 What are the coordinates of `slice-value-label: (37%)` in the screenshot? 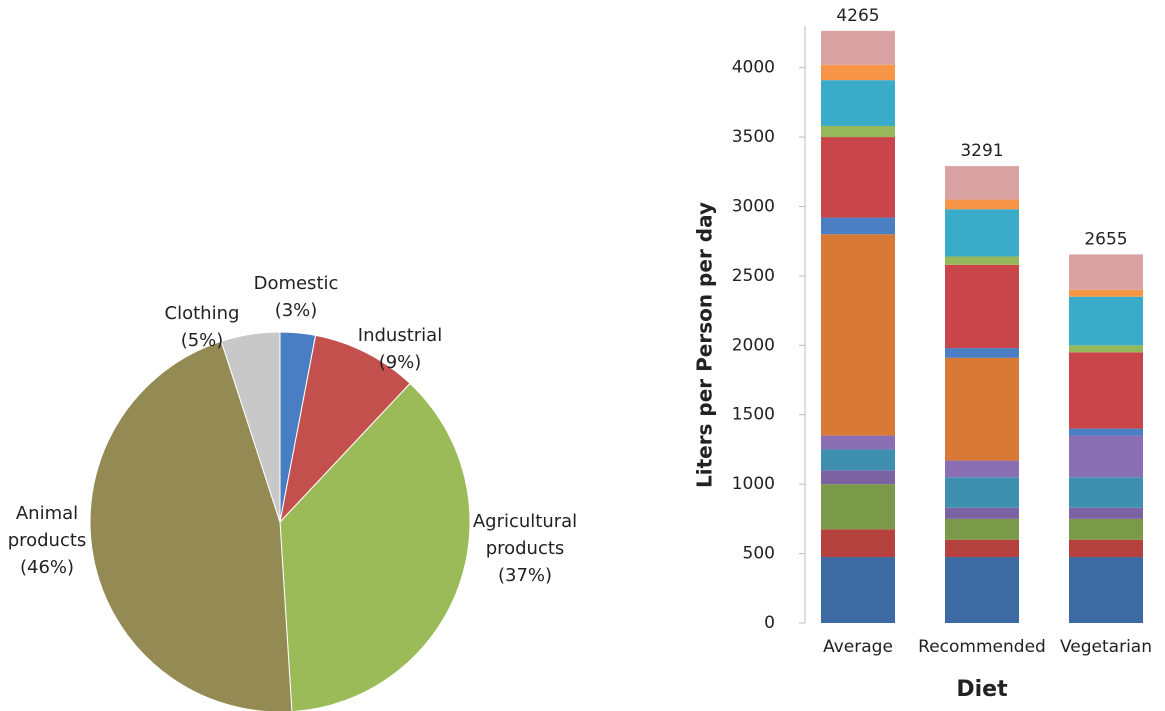 It's located at (525, 575).